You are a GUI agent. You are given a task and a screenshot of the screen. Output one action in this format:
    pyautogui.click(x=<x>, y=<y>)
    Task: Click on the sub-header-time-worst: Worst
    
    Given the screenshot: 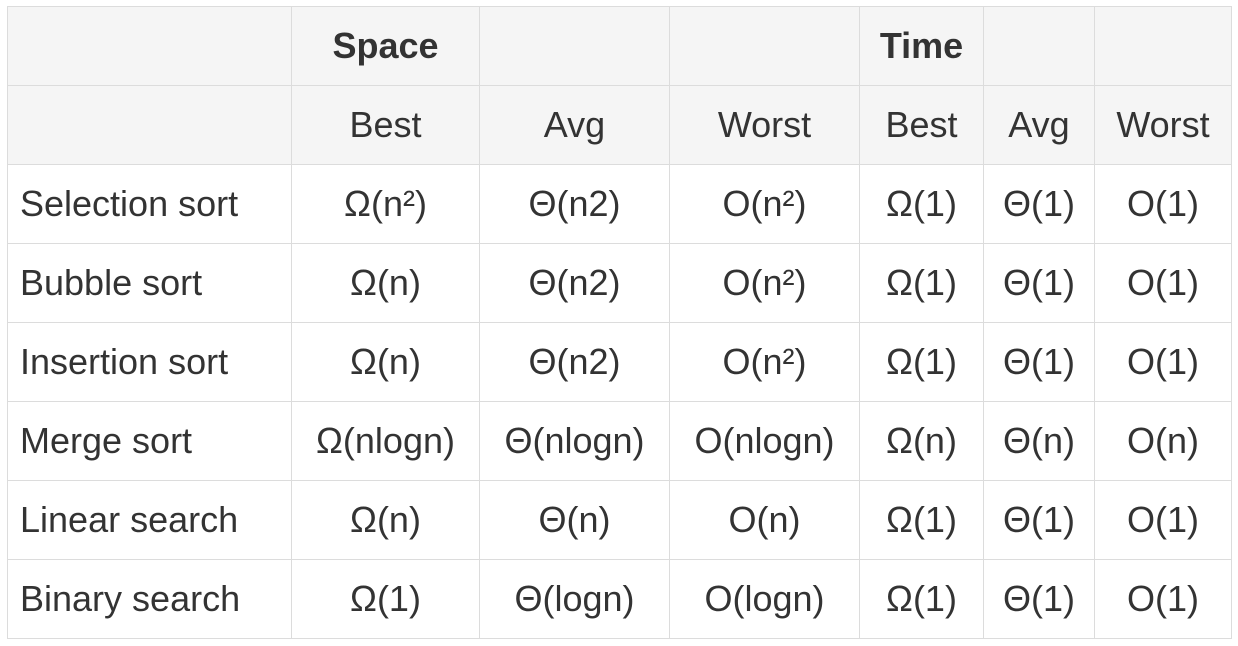 What is the action you would take?
    pyautogui.click(x=1163, y=125)
    